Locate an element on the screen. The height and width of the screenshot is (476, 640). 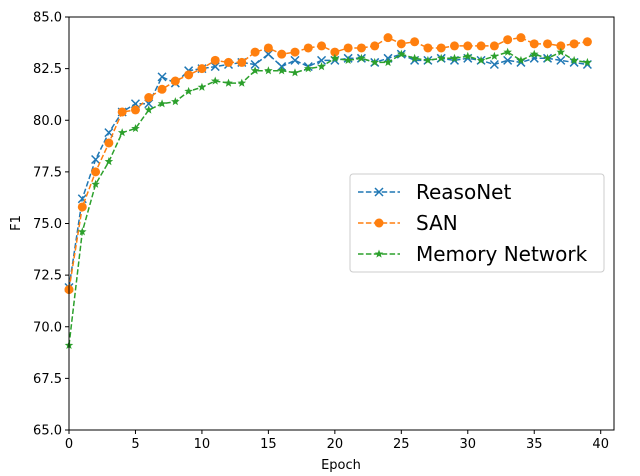
legend-marker-memory-network is located at coordinates (379, 253).